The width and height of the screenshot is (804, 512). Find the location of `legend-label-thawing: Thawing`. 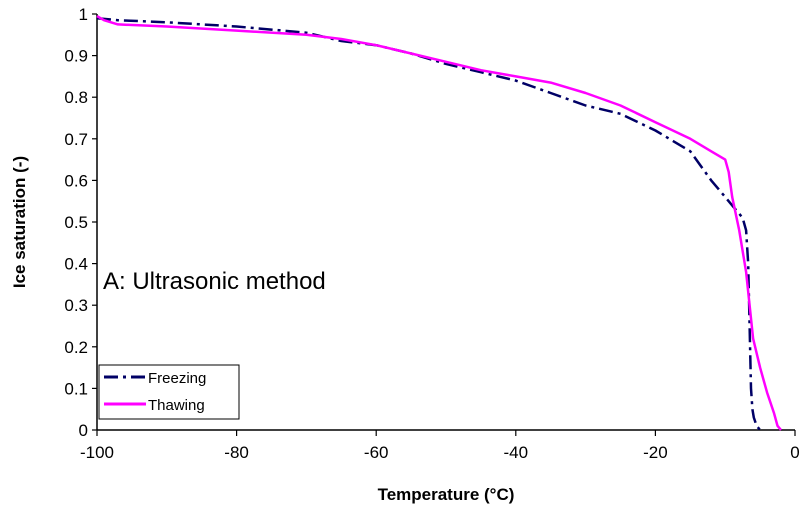

legend-label-thawing: Thawing is located at coordinates (176, 405).